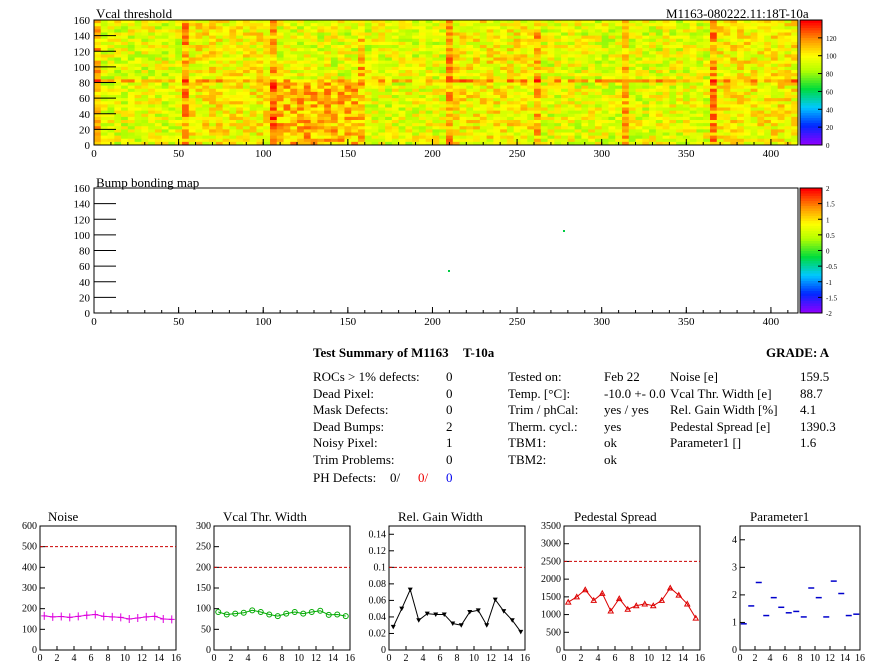 Image resolution: width=896 pixels, height=672 pixels. Describe the element at coordinates (82, 21) in the screenshot. I see `map-ytick-label: 160` at that location.